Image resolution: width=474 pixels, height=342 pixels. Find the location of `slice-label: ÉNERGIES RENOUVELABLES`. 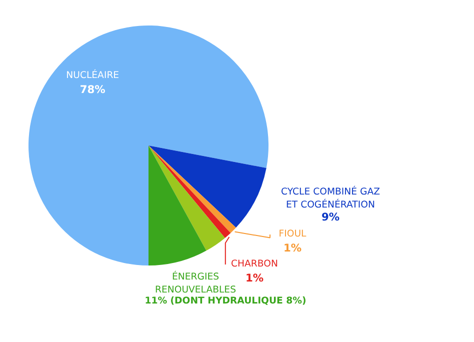

slice-label: ÉNERGIES RENOUVELABLES is located at coordinates (195, 283).